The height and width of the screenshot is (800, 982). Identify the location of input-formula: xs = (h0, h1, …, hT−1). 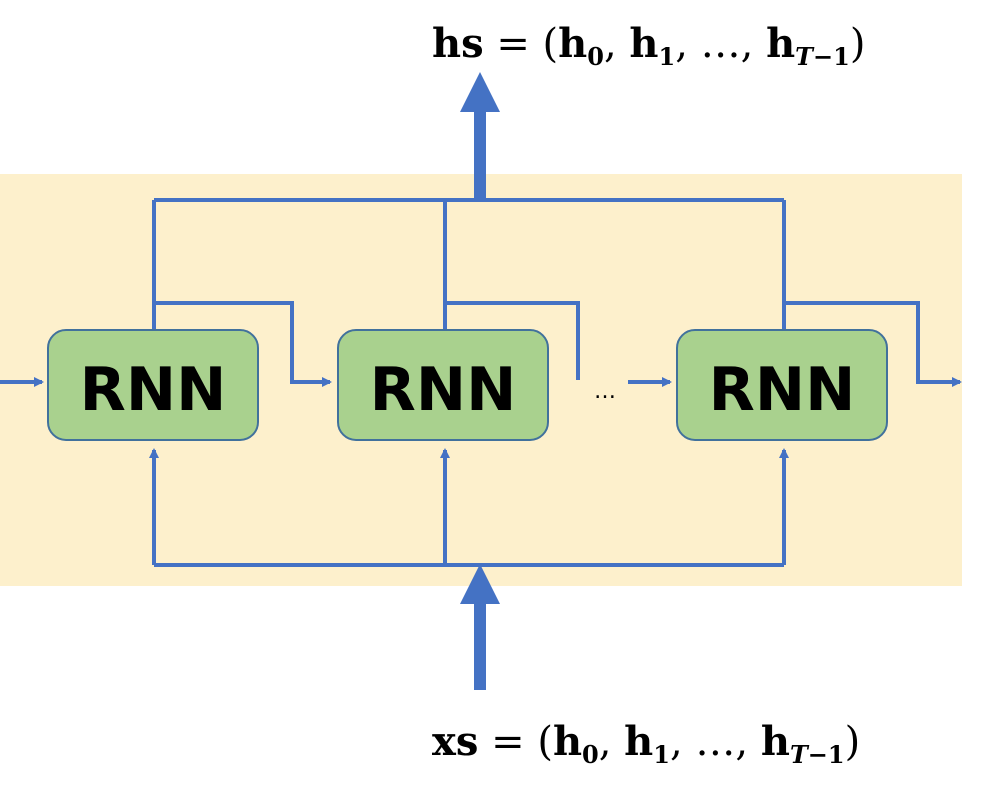
(646, 744).